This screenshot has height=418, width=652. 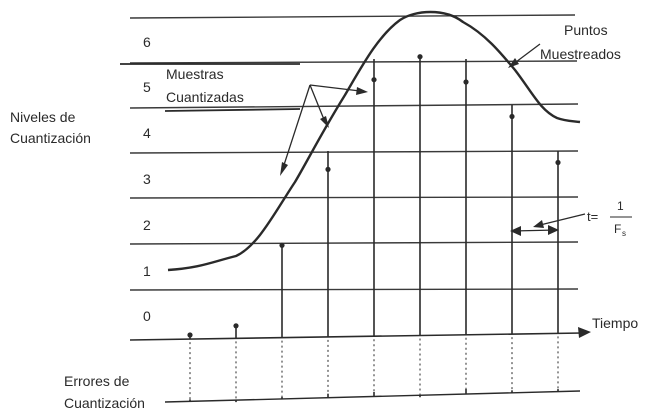 I want to click on quantized-label-line1: Muestras, so click(x=195, y=74).